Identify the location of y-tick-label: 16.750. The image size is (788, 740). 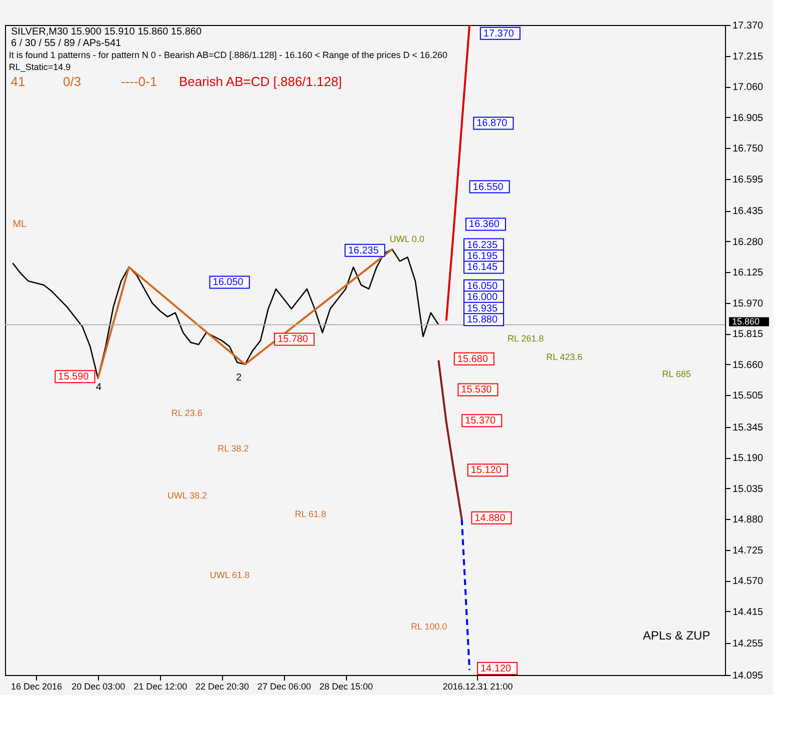
(748, 149).